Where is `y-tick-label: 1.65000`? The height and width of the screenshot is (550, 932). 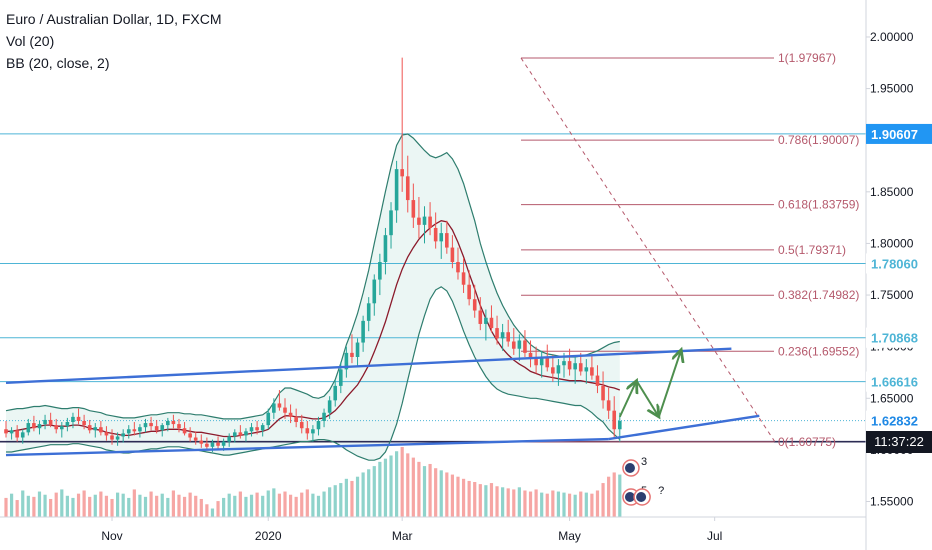 y-tick-label: 1.65000 is located at coordinates (892, 398).